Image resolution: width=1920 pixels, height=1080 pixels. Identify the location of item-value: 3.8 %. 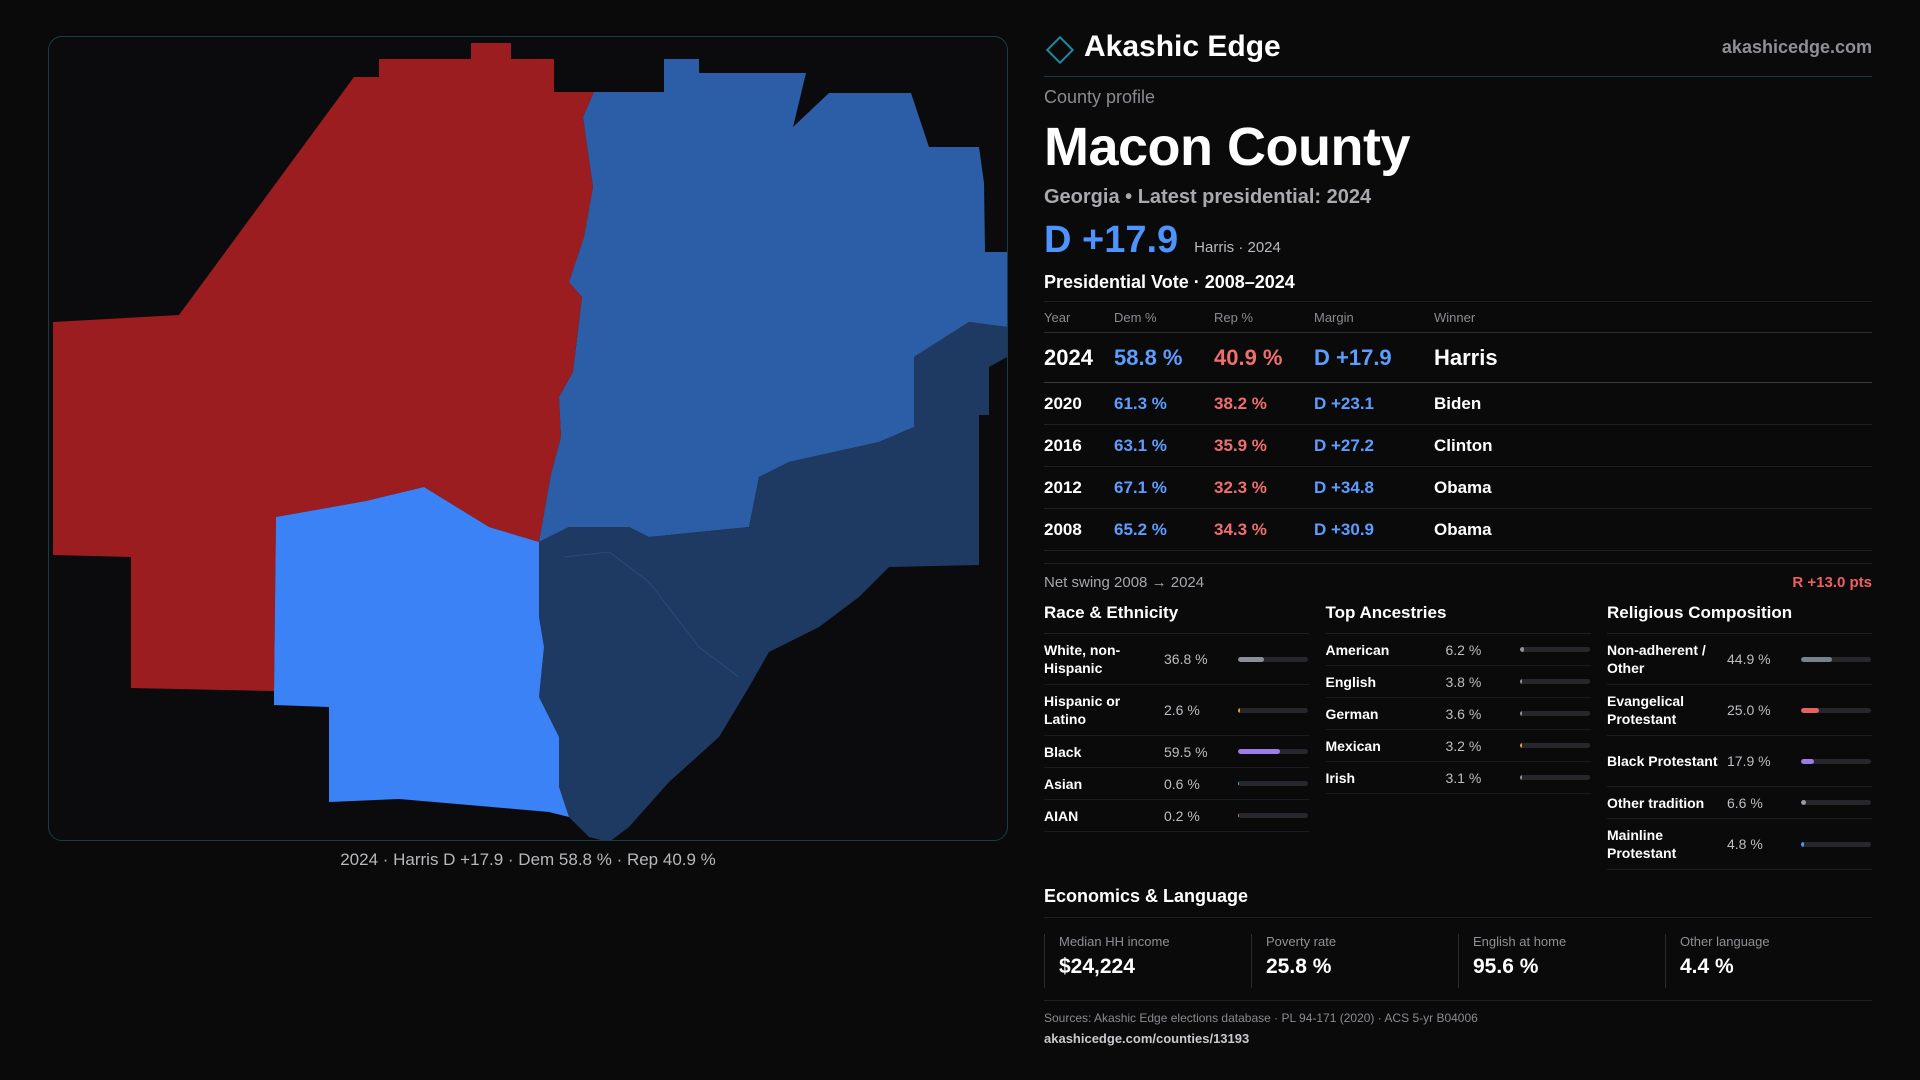
(1463, 681).